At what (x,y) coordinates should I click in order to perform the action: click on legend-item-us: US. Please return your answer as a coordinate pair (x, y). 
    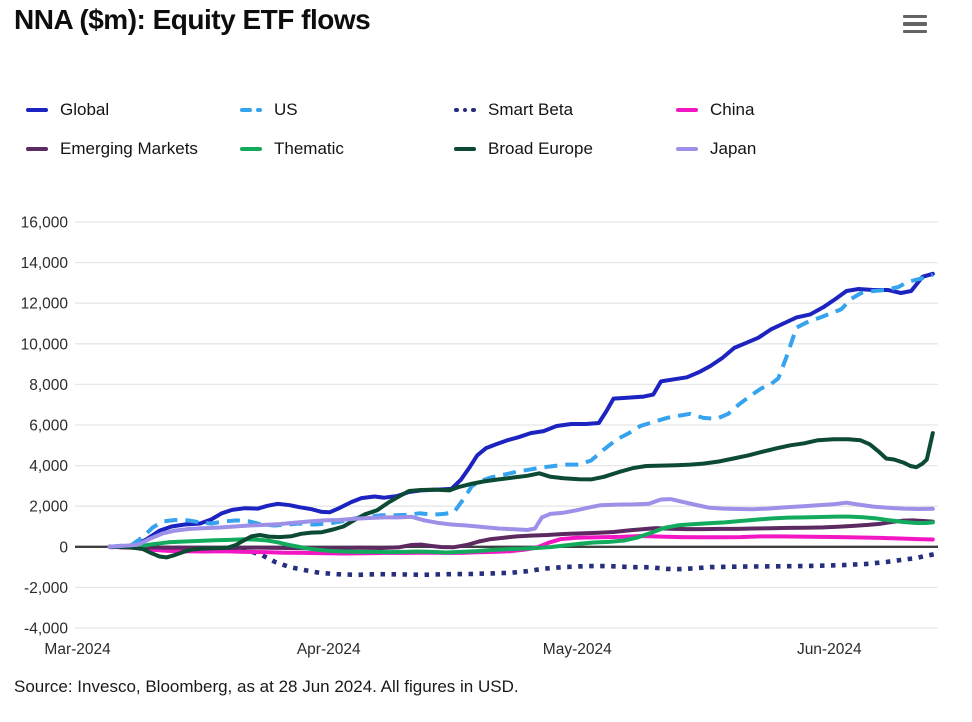
    Looking at the image, I should click on (269, 110).